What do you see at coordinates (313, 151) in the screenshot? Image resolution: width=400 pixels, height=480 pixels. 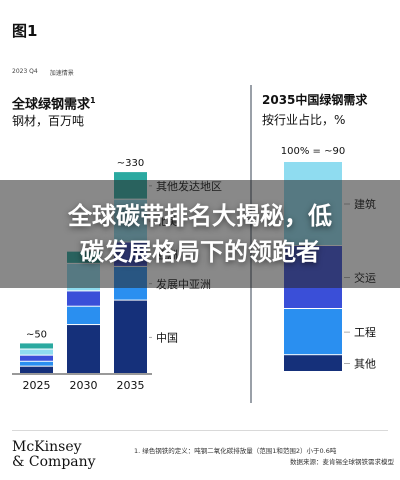 I see `chart2-total-label: 100% = ~90` at bounding box center [313, 151].